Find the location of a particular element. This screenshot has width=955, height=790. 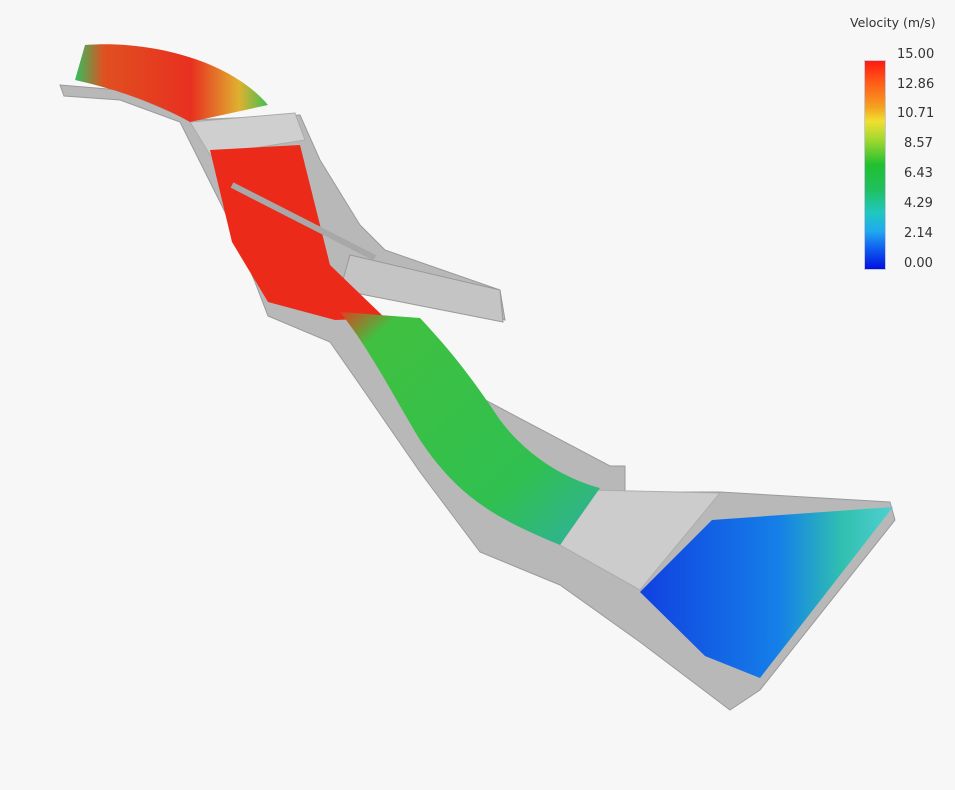

legend-tick: 15.00 is located at coordinates (916, 54).